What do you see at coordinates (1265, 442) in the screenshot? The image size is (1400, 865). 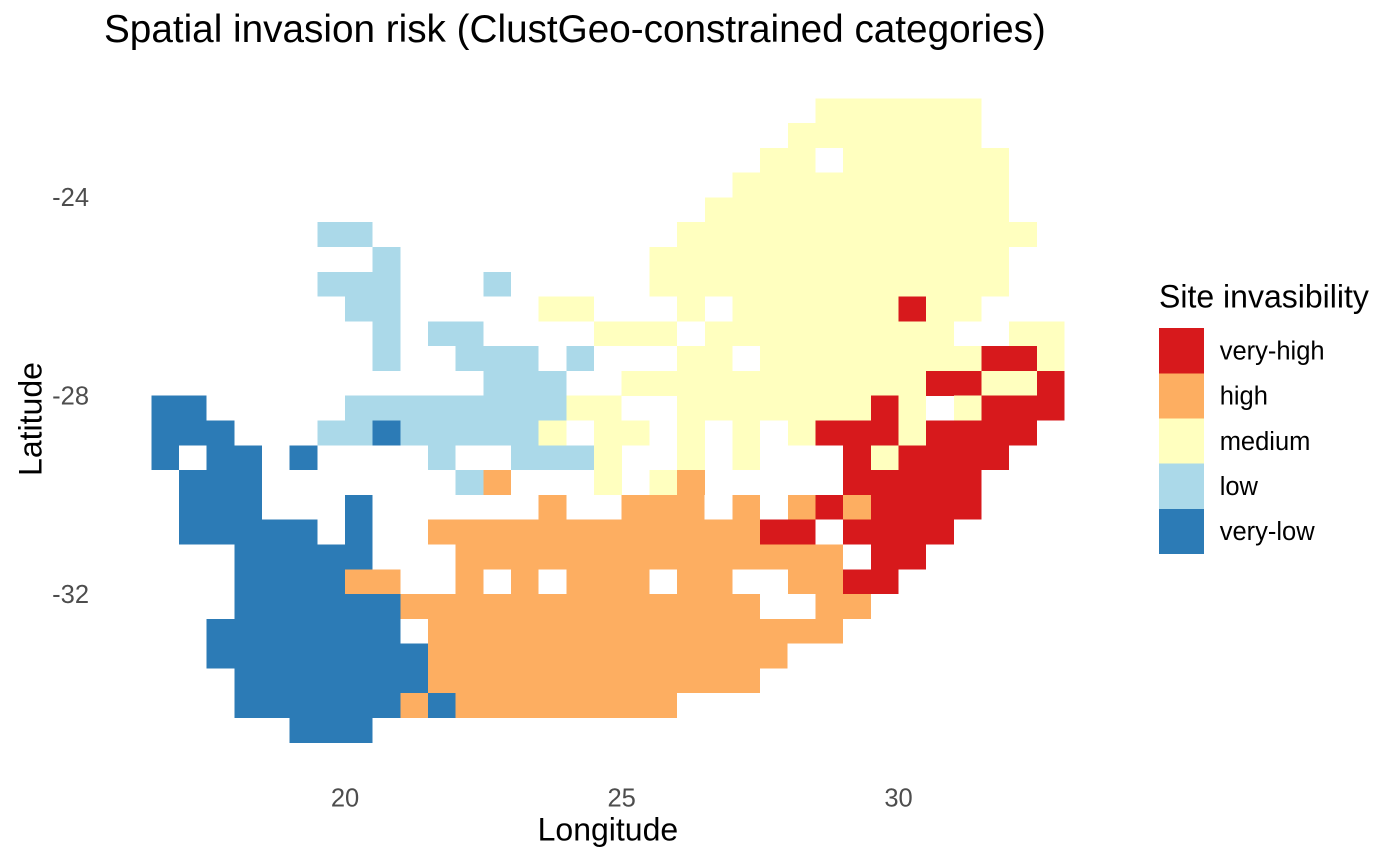 I see `svg-text: medium` at bounding box center [1265, 442].